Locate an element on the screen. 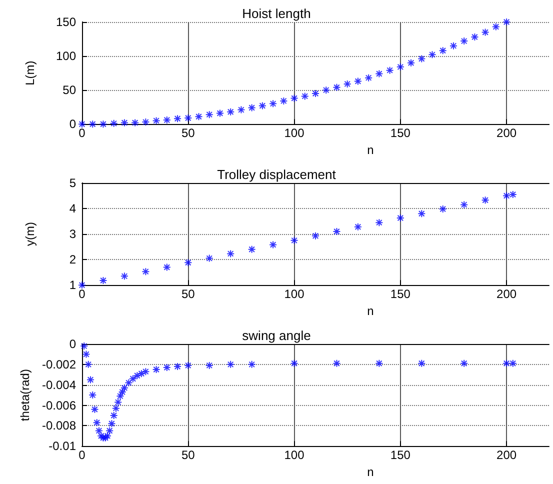  y-tick-label: 150 is located at coordinates (66, 22).